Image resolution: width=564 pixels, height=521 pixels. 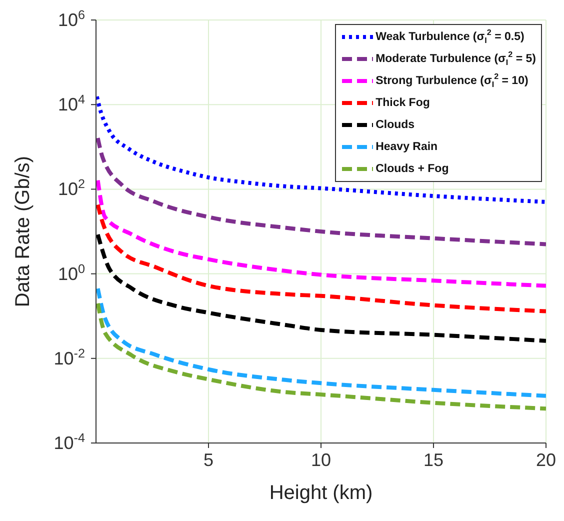 What do you see at coordinates (208, 460) in the screenshot?
I see `x-tick-label: 5` at bounding box center [208, 460].